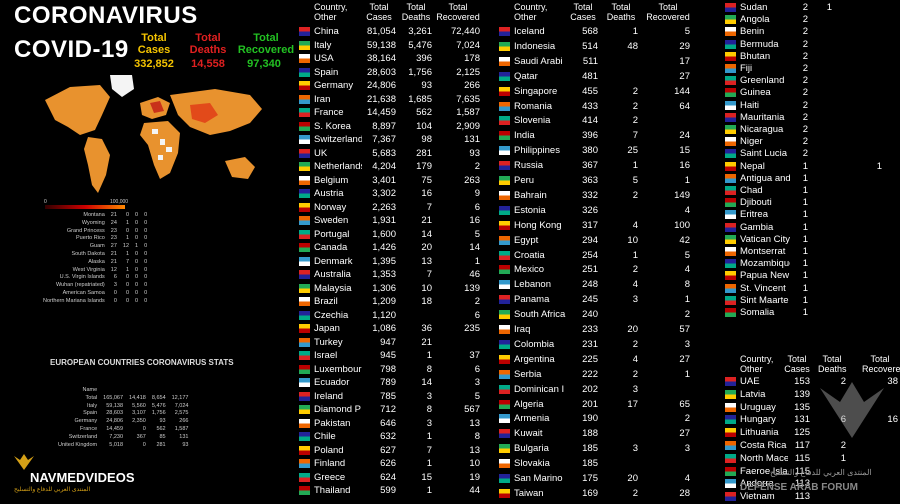 The height and width of the screenshot is (504, 900). What do you see at coordinates (811, 154) in the screenshot?
I see `country-row: Saint Lucia 2` at bounding box center [811, 154].